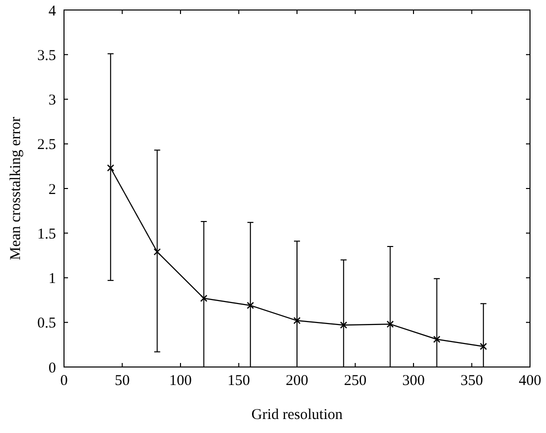 The image size is (546, 433). I want to click on x-tick-label: 400, so click(530, 381).